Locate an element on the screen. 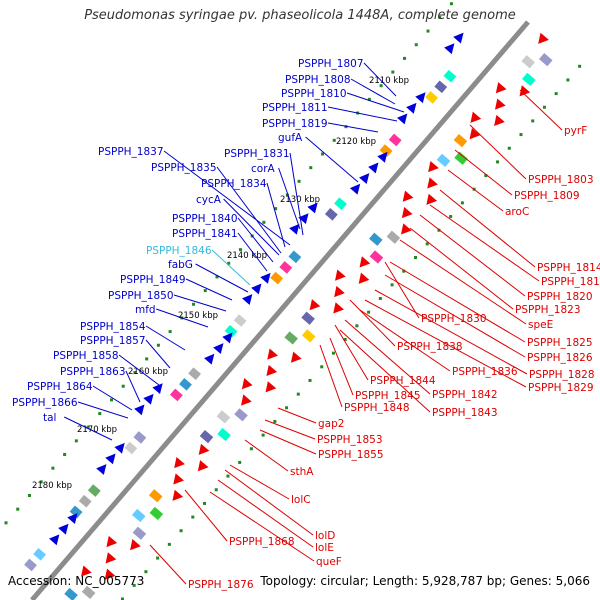  gene-label: PSPPH_1858 is located at coordinates (86, 356).